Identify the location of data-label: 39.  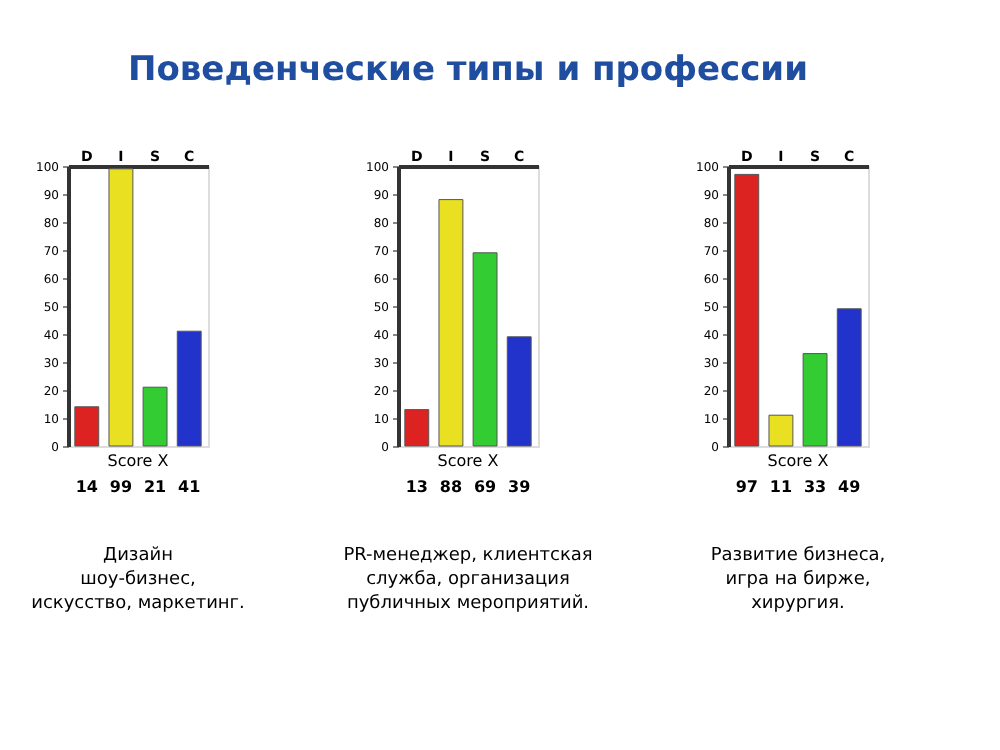
(520, 487).